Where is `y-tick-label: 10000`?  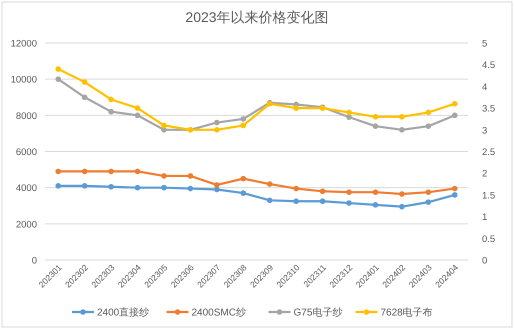 y-tick-label: 10000 is located at coordinates (23, 80).